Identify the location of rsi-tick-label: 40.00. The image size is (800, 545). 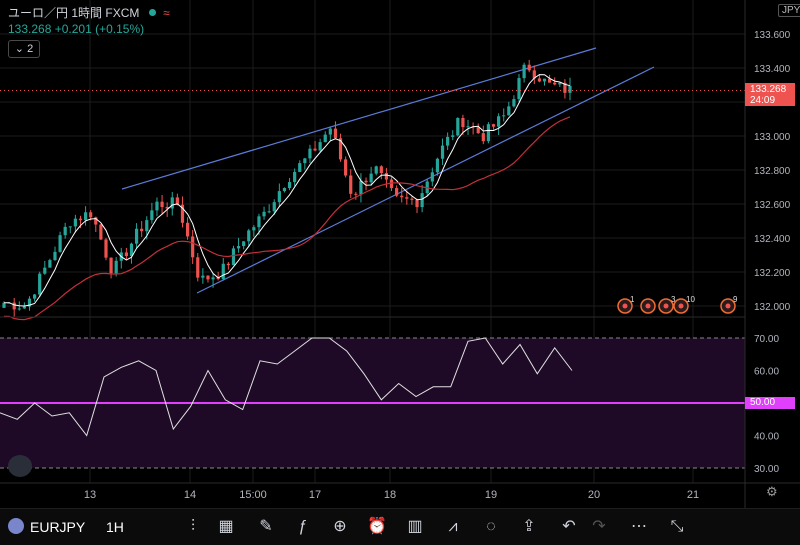
(766, 437).